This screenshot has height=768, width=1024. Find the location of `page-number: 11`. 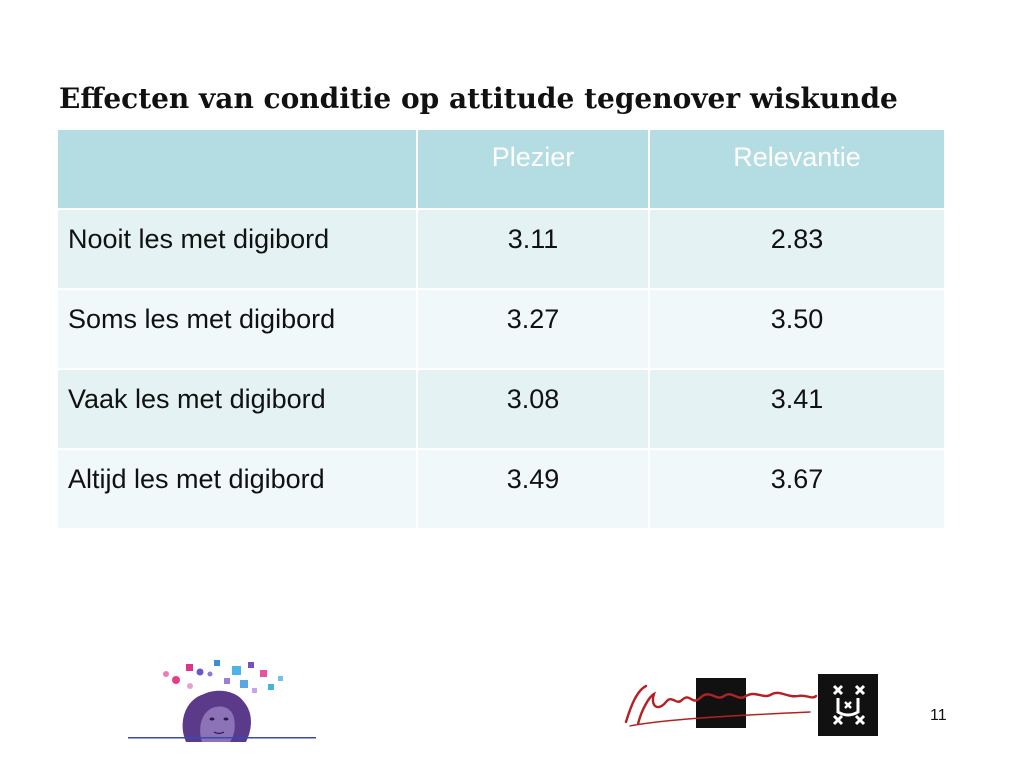

page-number: 11 is located at coordinates (938, 715).